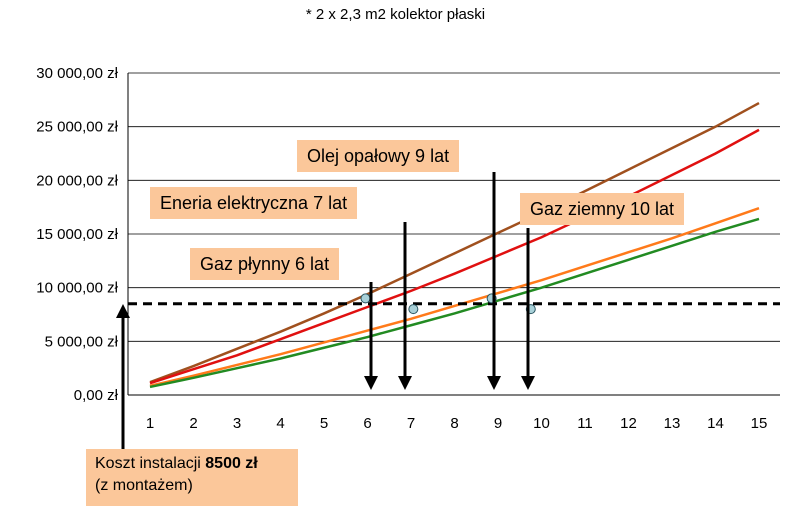  I want to click on y-tick-label: 0,00 zł, so click(96, 395).